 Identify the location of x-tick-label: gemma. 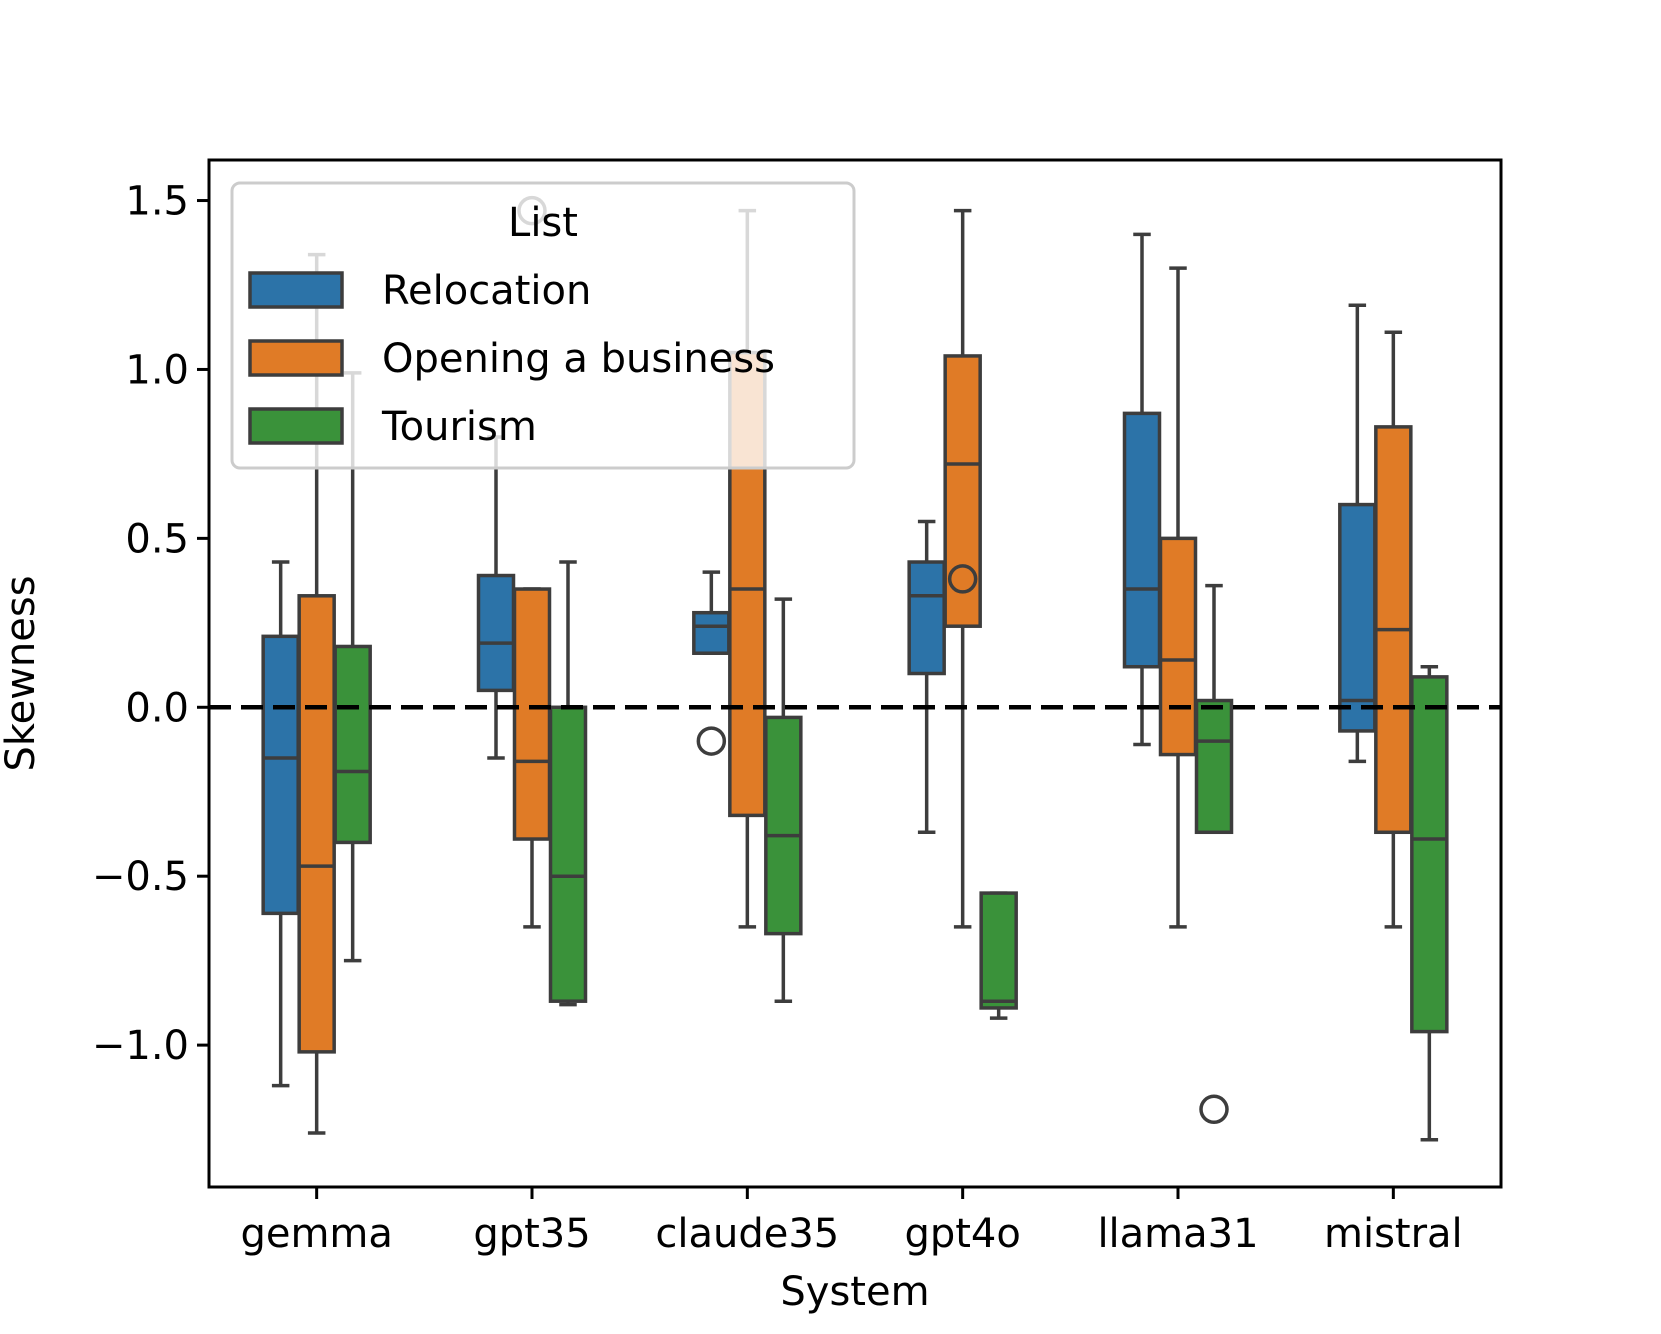
(316, 1234).